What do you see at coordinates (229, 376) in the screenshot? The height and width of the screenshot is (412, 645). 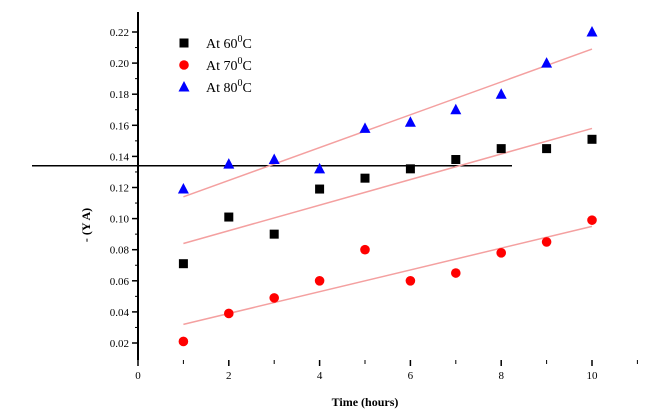 I see `x-tick-label: 2` at bounding box center [229, 376].